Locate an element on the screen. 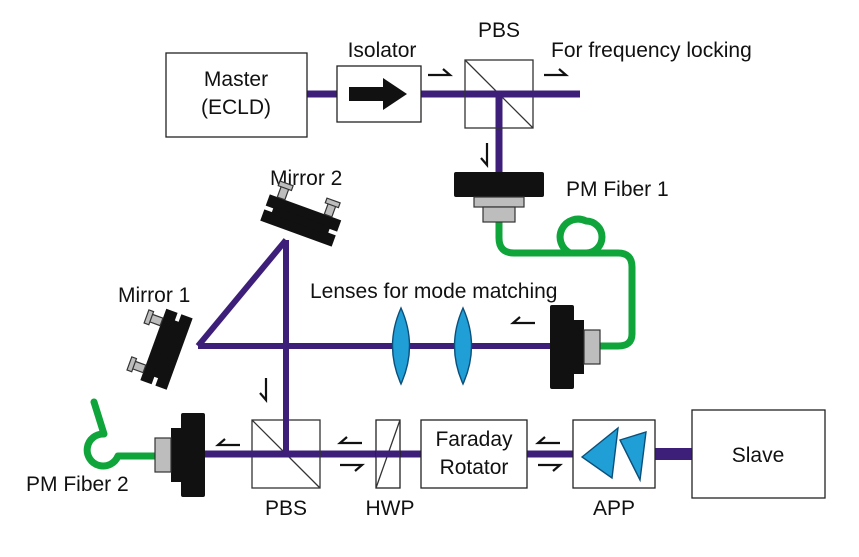  pbs-bottom: PBS is located at coordinates (286, 469).